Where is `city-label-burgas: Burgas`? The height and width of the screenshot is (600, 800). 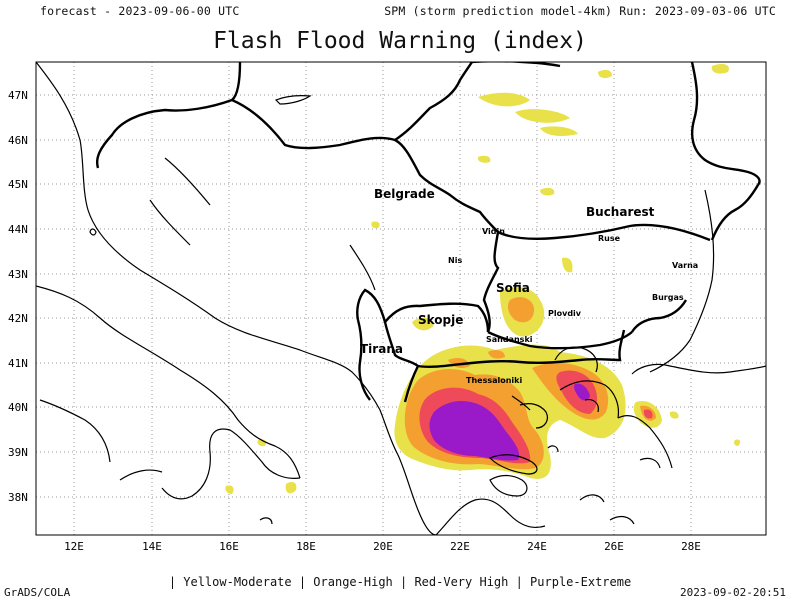
city-label-burgas: Burgas is located at coordinates (668, 297).